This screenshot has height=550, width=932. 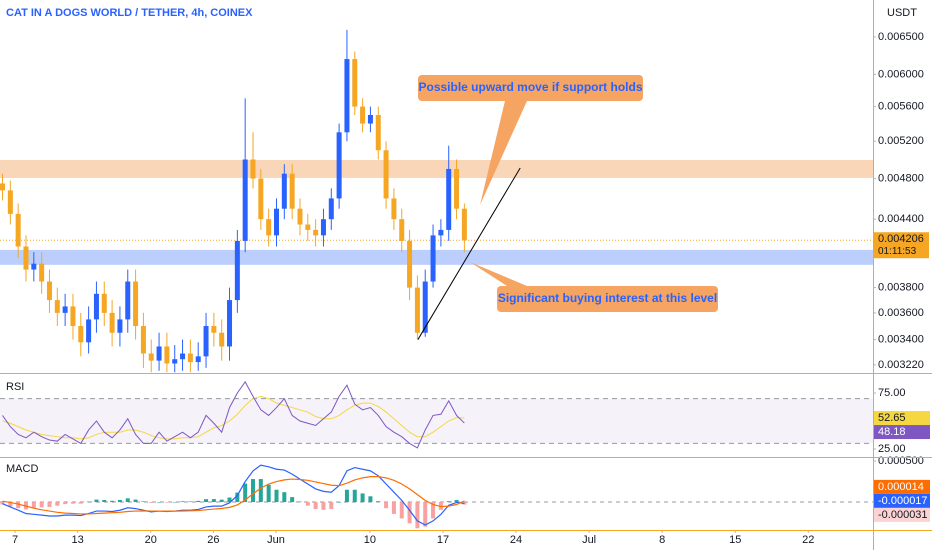 I want to click on y-tick-label: 0.006500, so click(x=901, y=37).